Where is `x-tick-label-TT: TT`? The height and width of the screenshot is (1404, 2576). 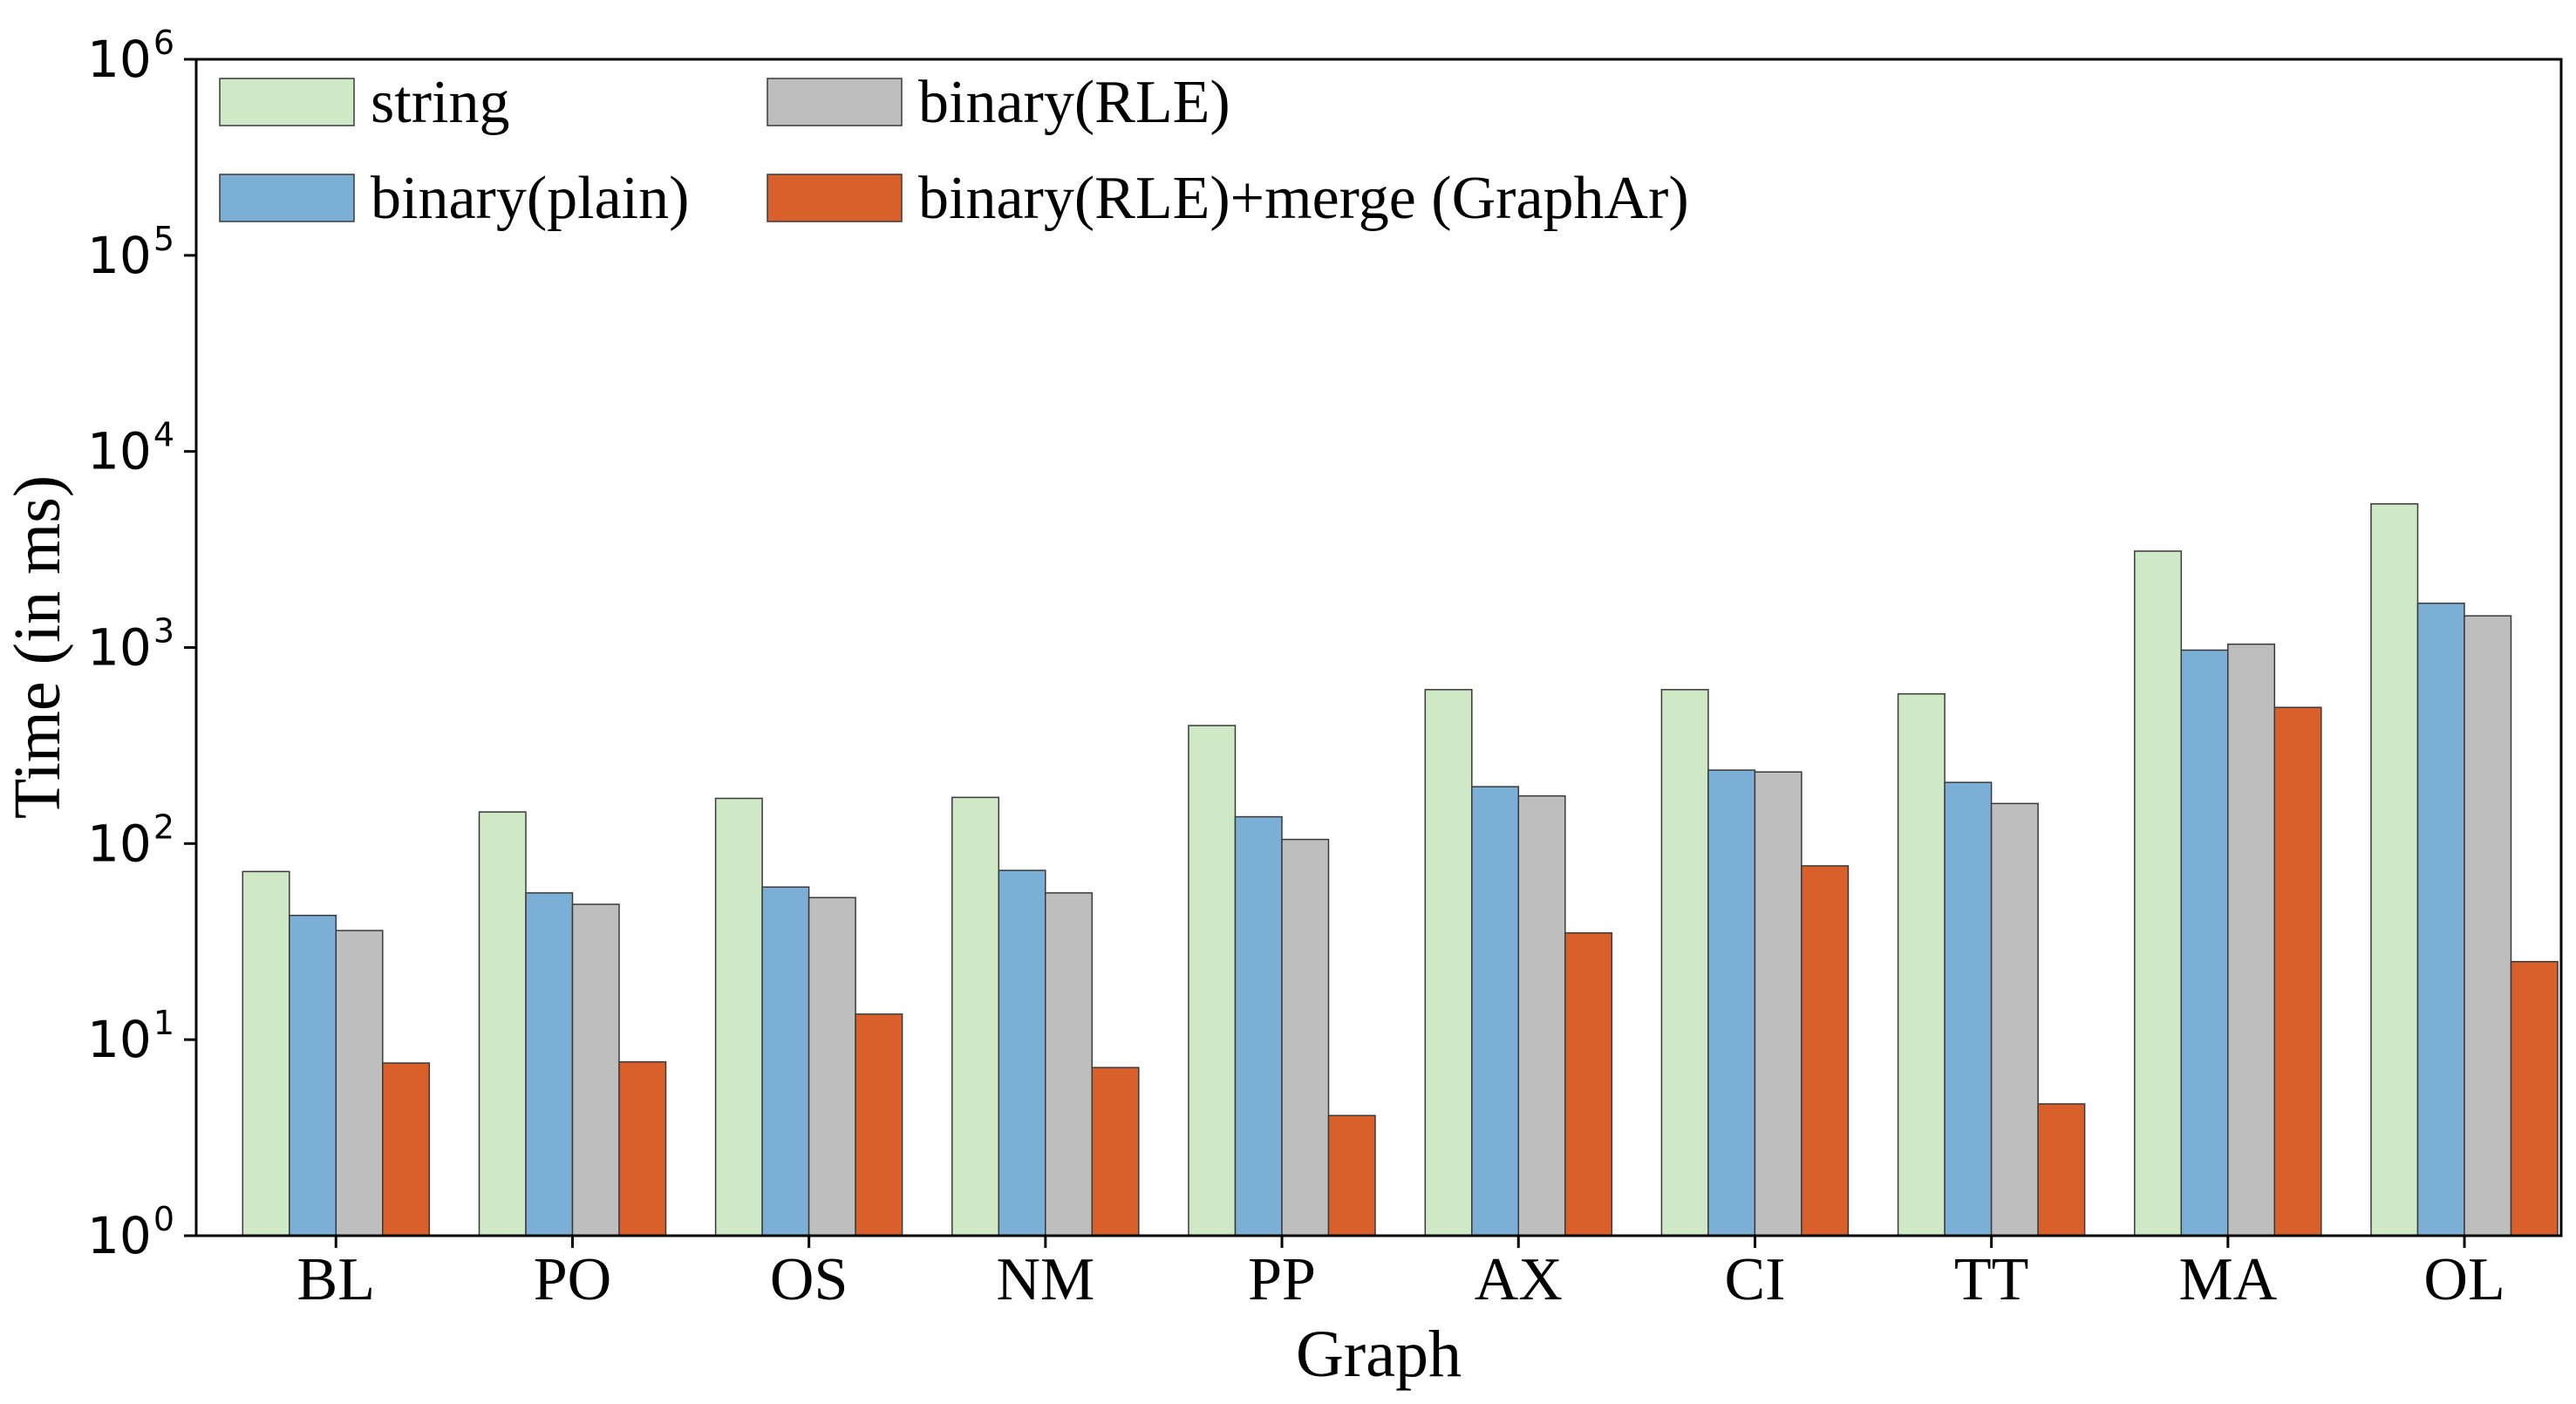
x-tick-label-TT: TT is located at coordinates (1992, 1279).